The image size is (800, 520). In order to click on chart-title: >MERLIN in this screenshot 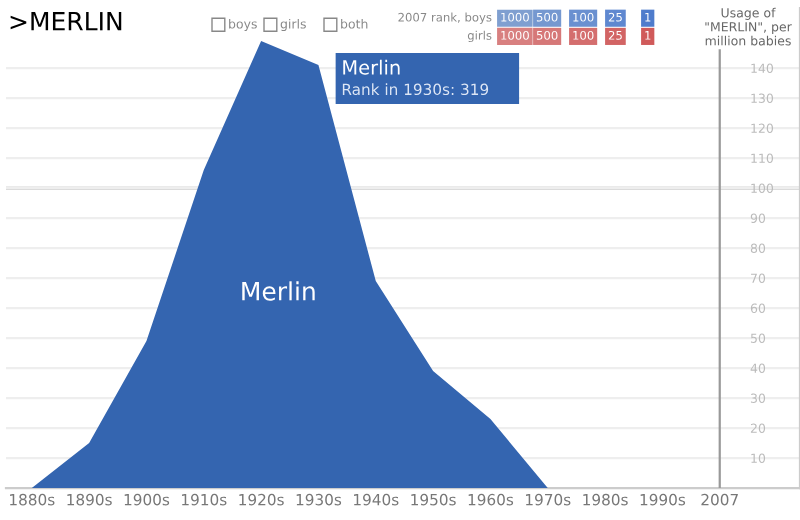, I will do `click(66, 21)`.